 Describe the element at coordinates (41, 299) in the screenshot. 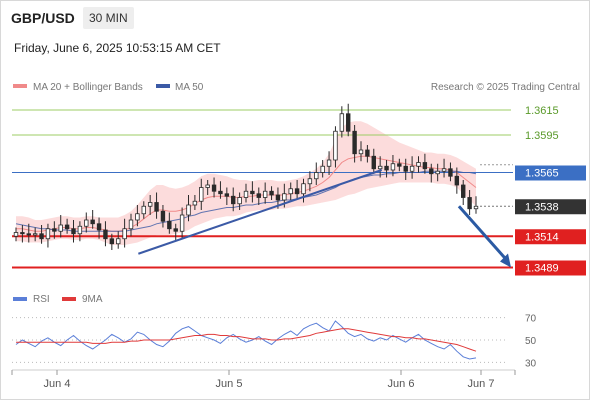

I see `legend-rsi: RSI` at that location.